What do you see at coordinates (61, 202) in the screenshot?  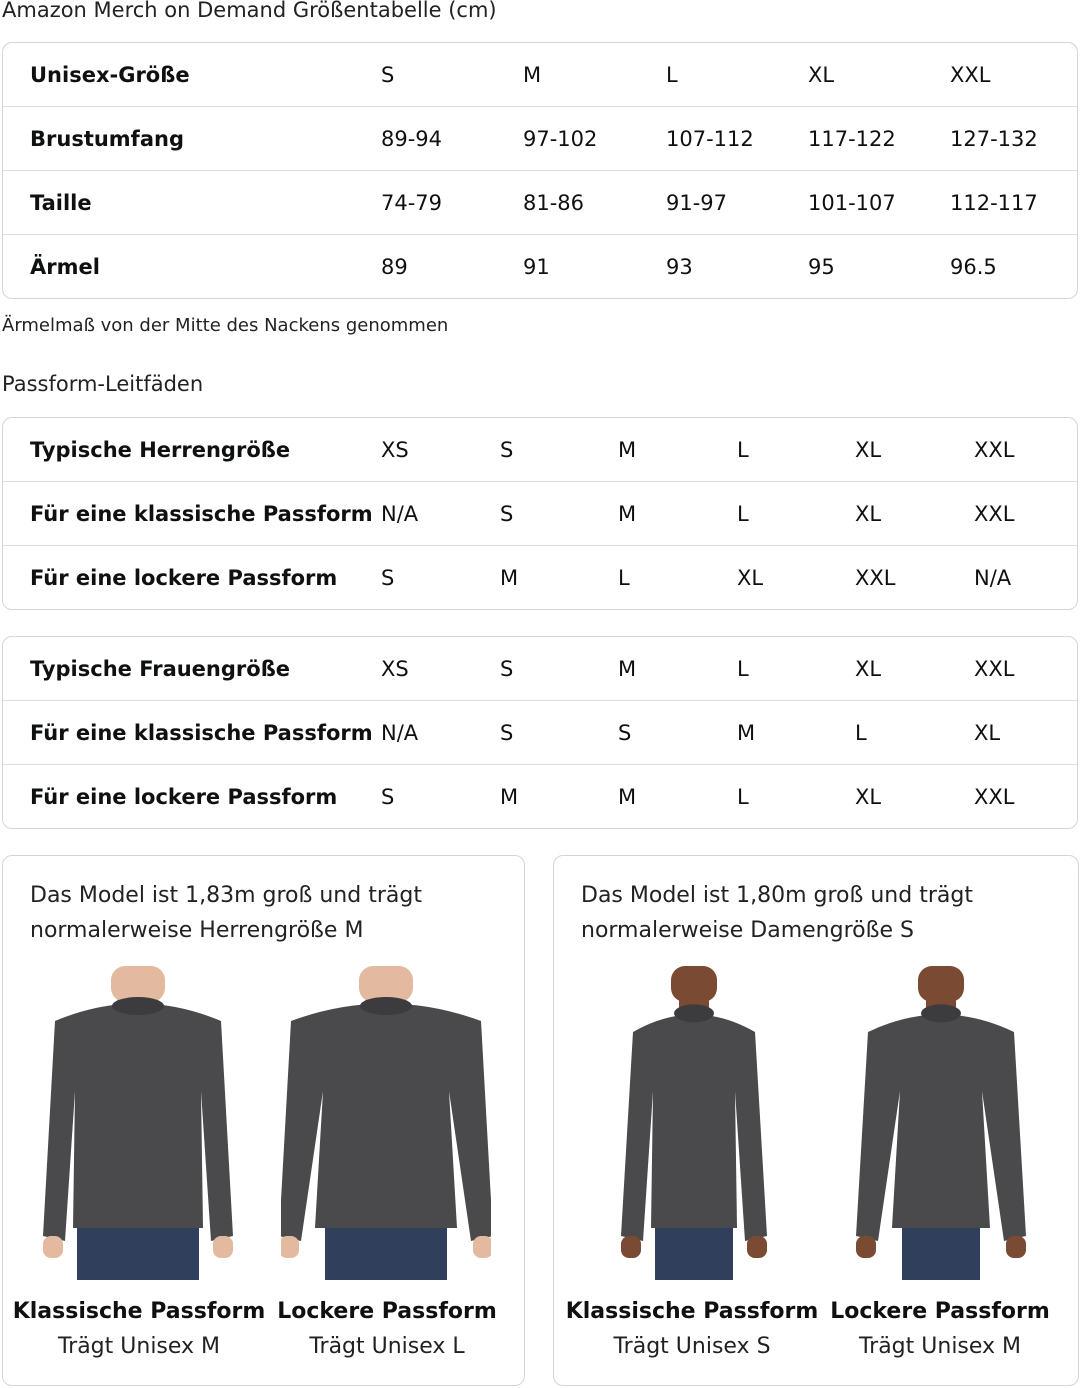 I see `row-label: Taille` at bounding box center [61, 202].